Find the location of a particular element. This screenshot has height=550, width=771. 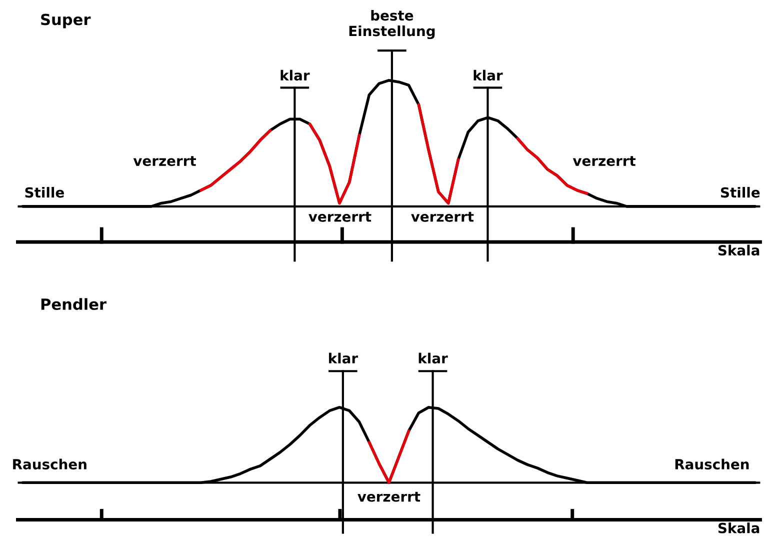

chart-title: Pendler is located at coordinates (73, 304).